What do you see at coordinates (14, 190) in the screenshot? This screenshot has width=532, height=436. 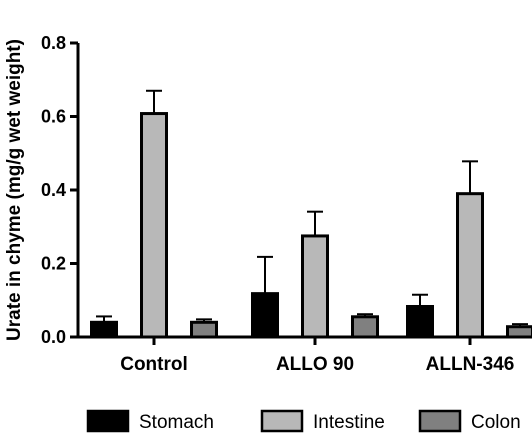 I see `y-axis-title: Urate in chyme (mg/g wet weight)` at bounding box center [14, 190].